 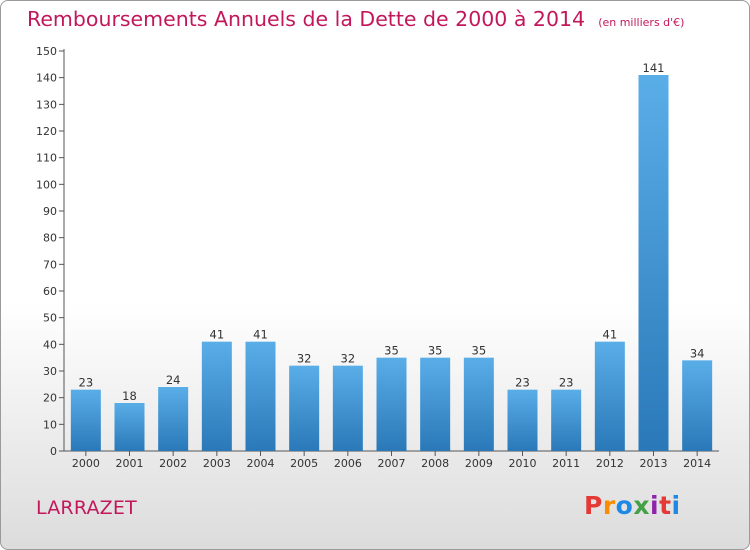 What do you see at coordinates (304, 408) in the screenshot?
I see `bar-2005` at bounding box center [304, 408].